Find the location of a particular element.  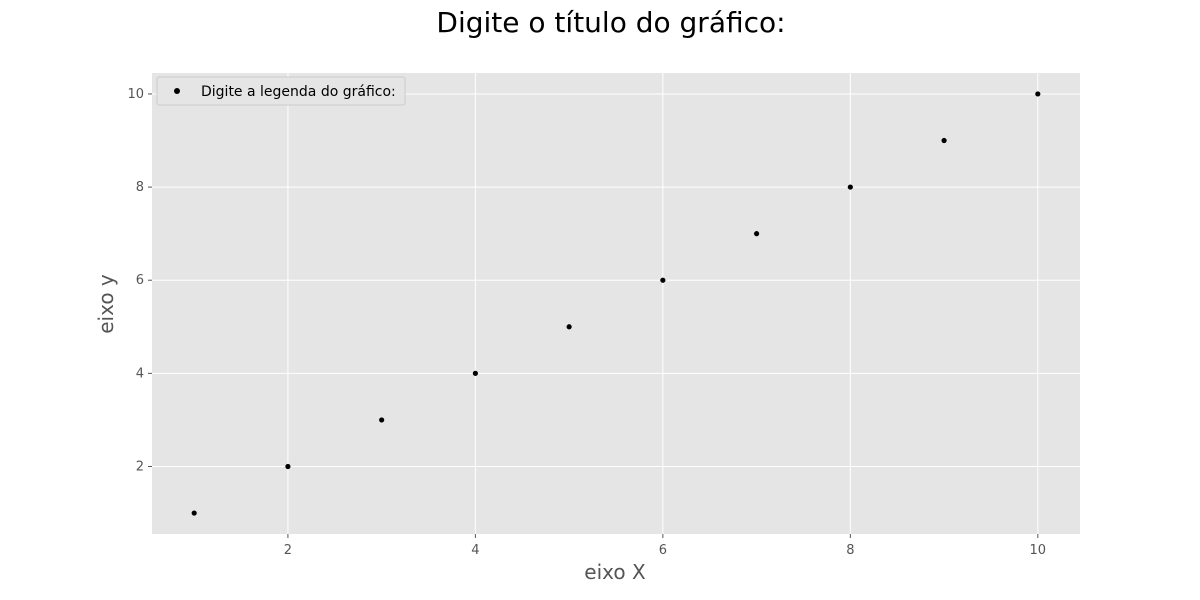

legend: Digite a legenda do gráfico: is located at coordinates (281, 91).